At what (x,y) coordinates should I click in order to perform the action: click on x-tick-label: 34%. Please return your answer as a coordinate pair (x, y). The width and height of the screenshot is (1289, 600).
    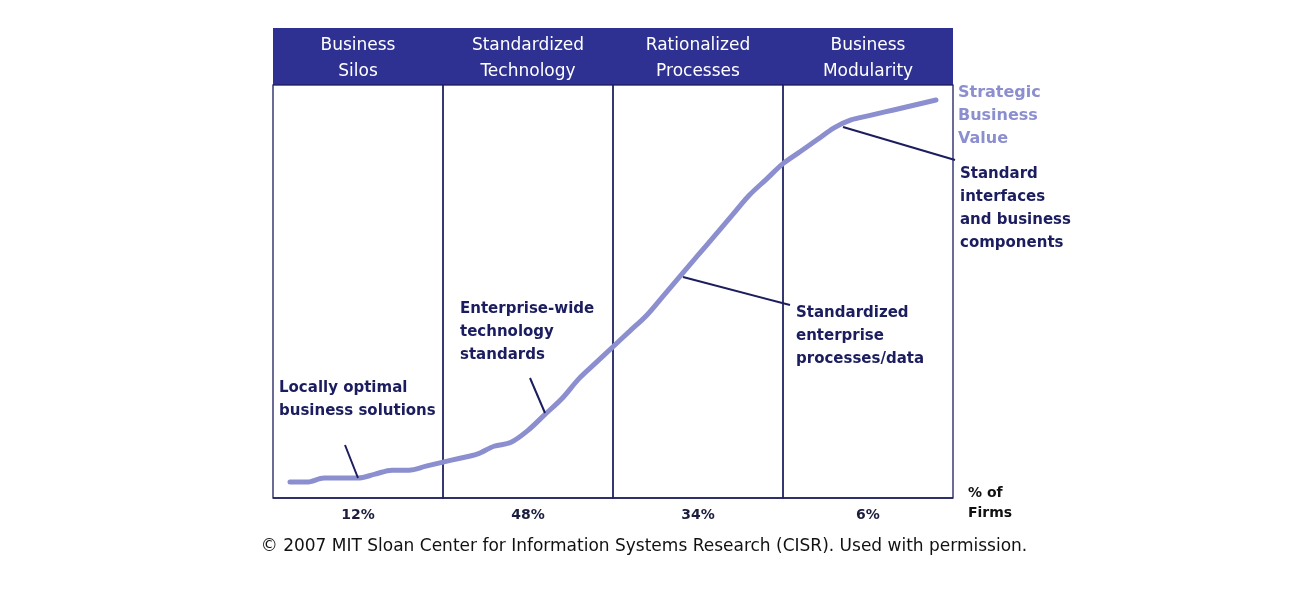
    Looking at the image, I should click on (698, 514).